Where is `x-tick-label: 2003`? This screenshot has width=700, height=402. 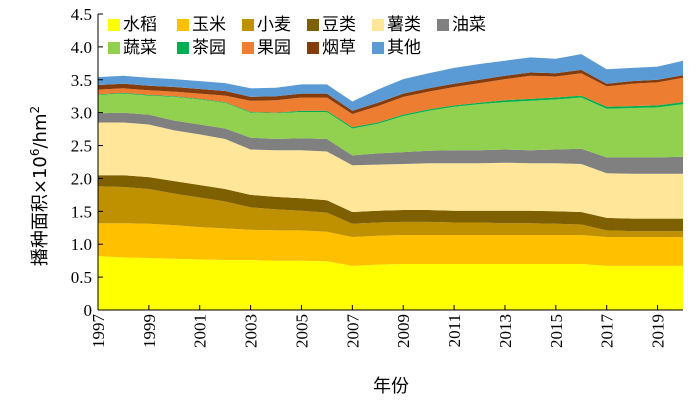
x-tick-label: 2003 is located at coordinates (251, 331).